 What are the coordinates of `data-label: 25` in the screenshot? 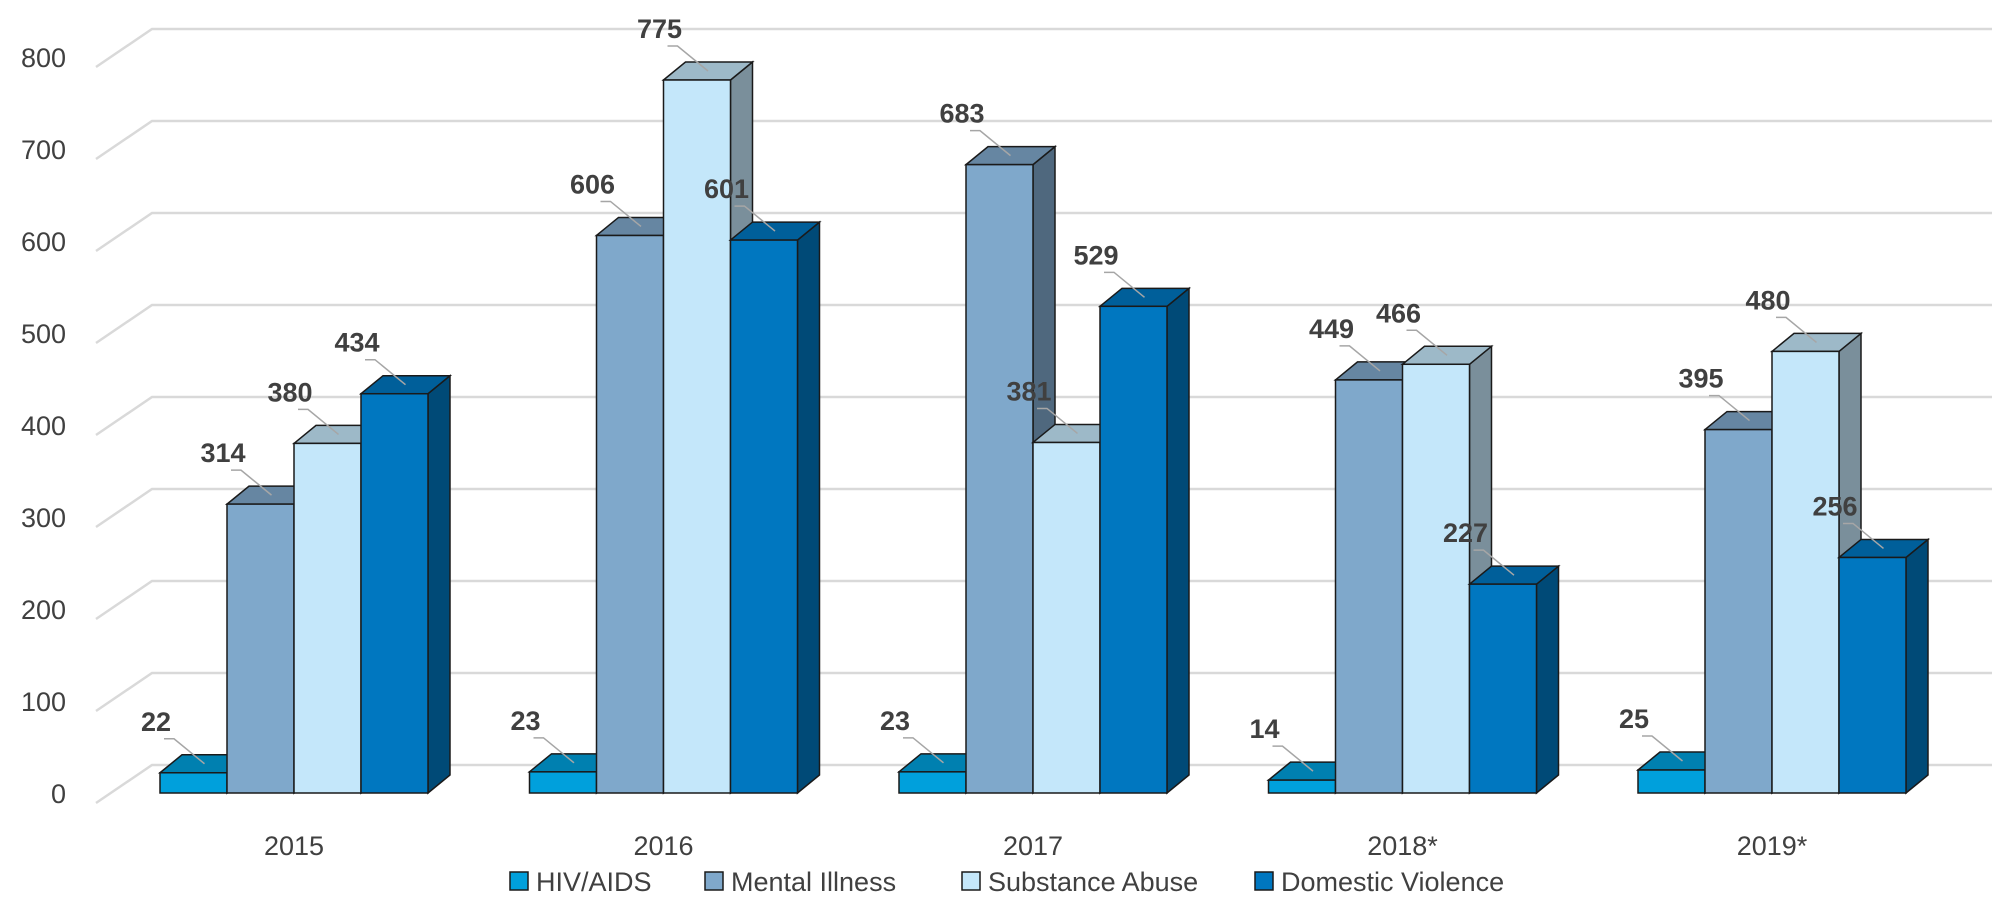 It's located at (1634, 719).